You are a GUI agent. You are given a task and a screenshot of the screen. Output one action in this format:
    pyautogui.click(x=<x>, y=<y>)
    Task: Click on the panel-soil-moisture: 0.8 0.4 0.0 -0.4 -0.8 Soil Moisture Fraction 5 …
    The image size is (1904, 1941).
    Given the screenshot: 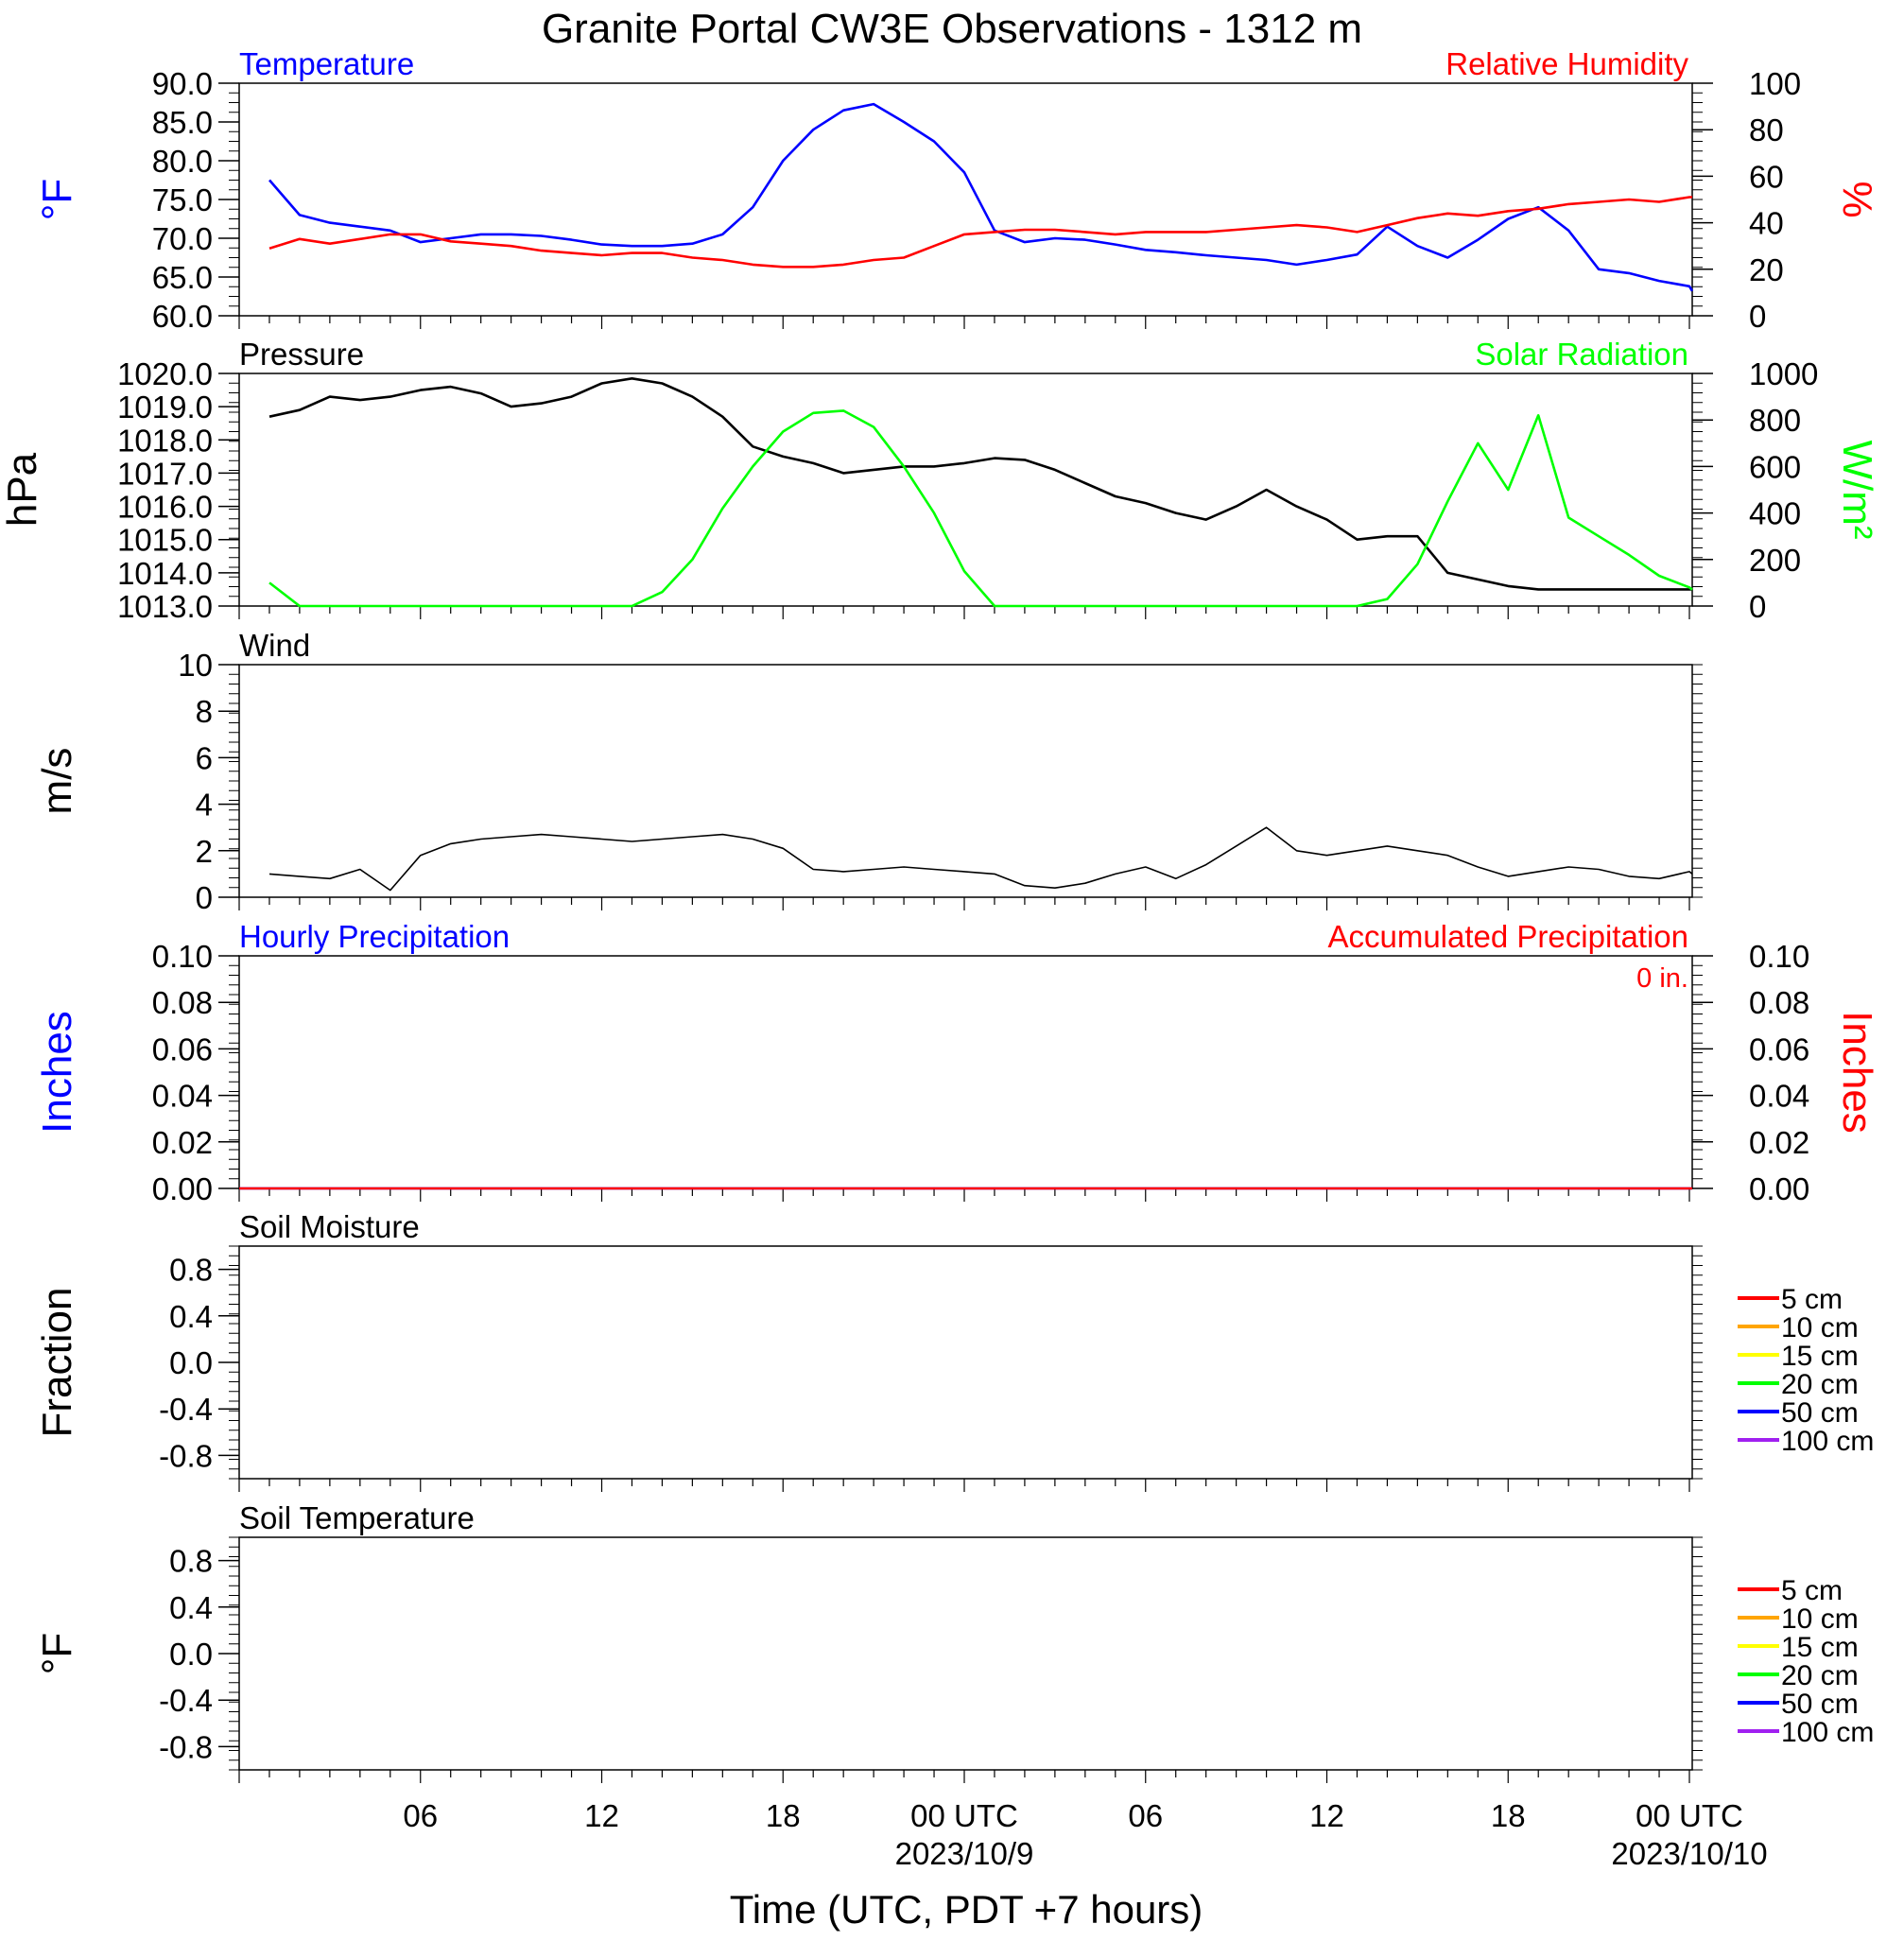 What is the action you would take?
    pyautogui.click(x=954, y=1351)
    